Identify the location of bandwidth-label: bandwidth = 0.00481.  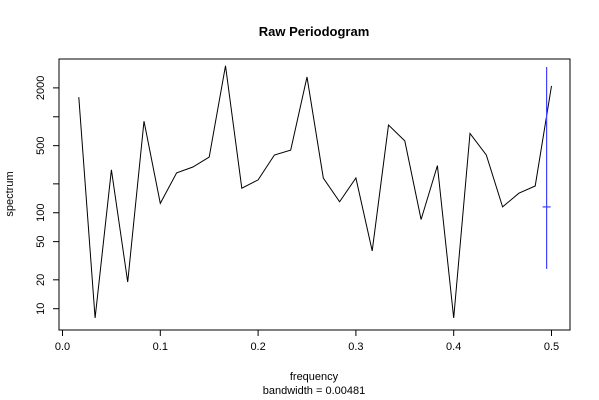
(314, 391).